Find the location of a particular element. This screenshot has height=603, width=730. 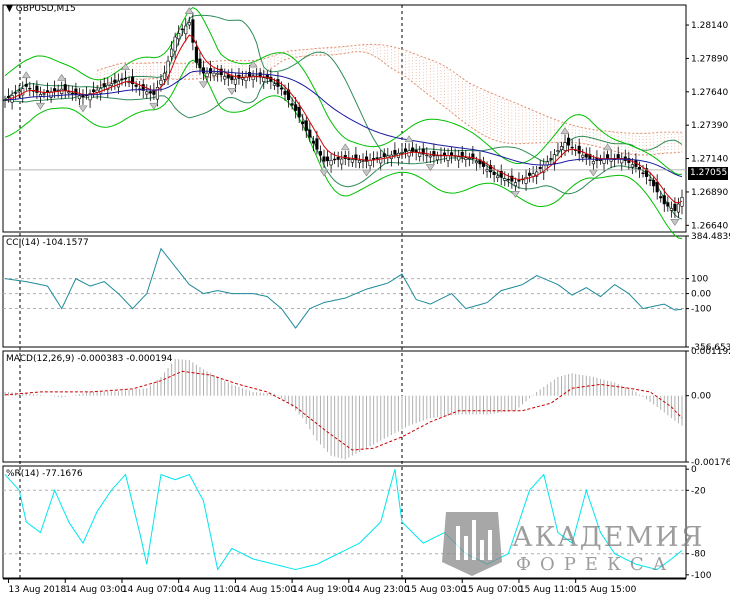

y-tick-label: -20 is located at coordinates (698, 491).